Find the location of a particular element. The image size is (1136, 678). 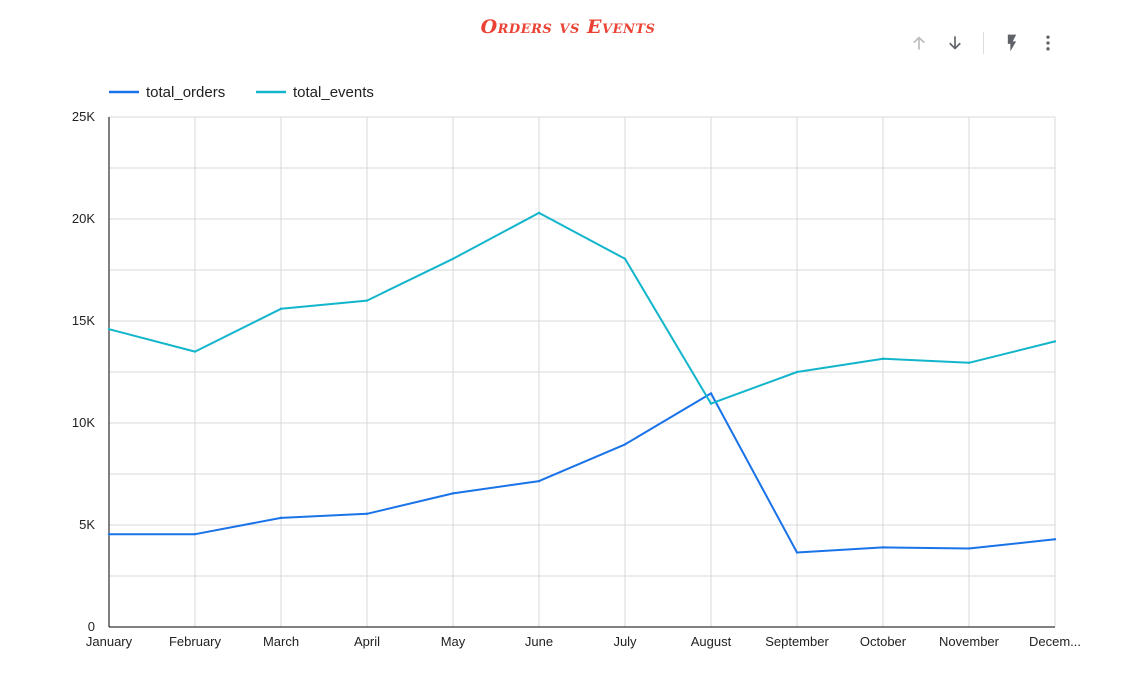

x-tick-label: February is located at coordinates (195, 641).